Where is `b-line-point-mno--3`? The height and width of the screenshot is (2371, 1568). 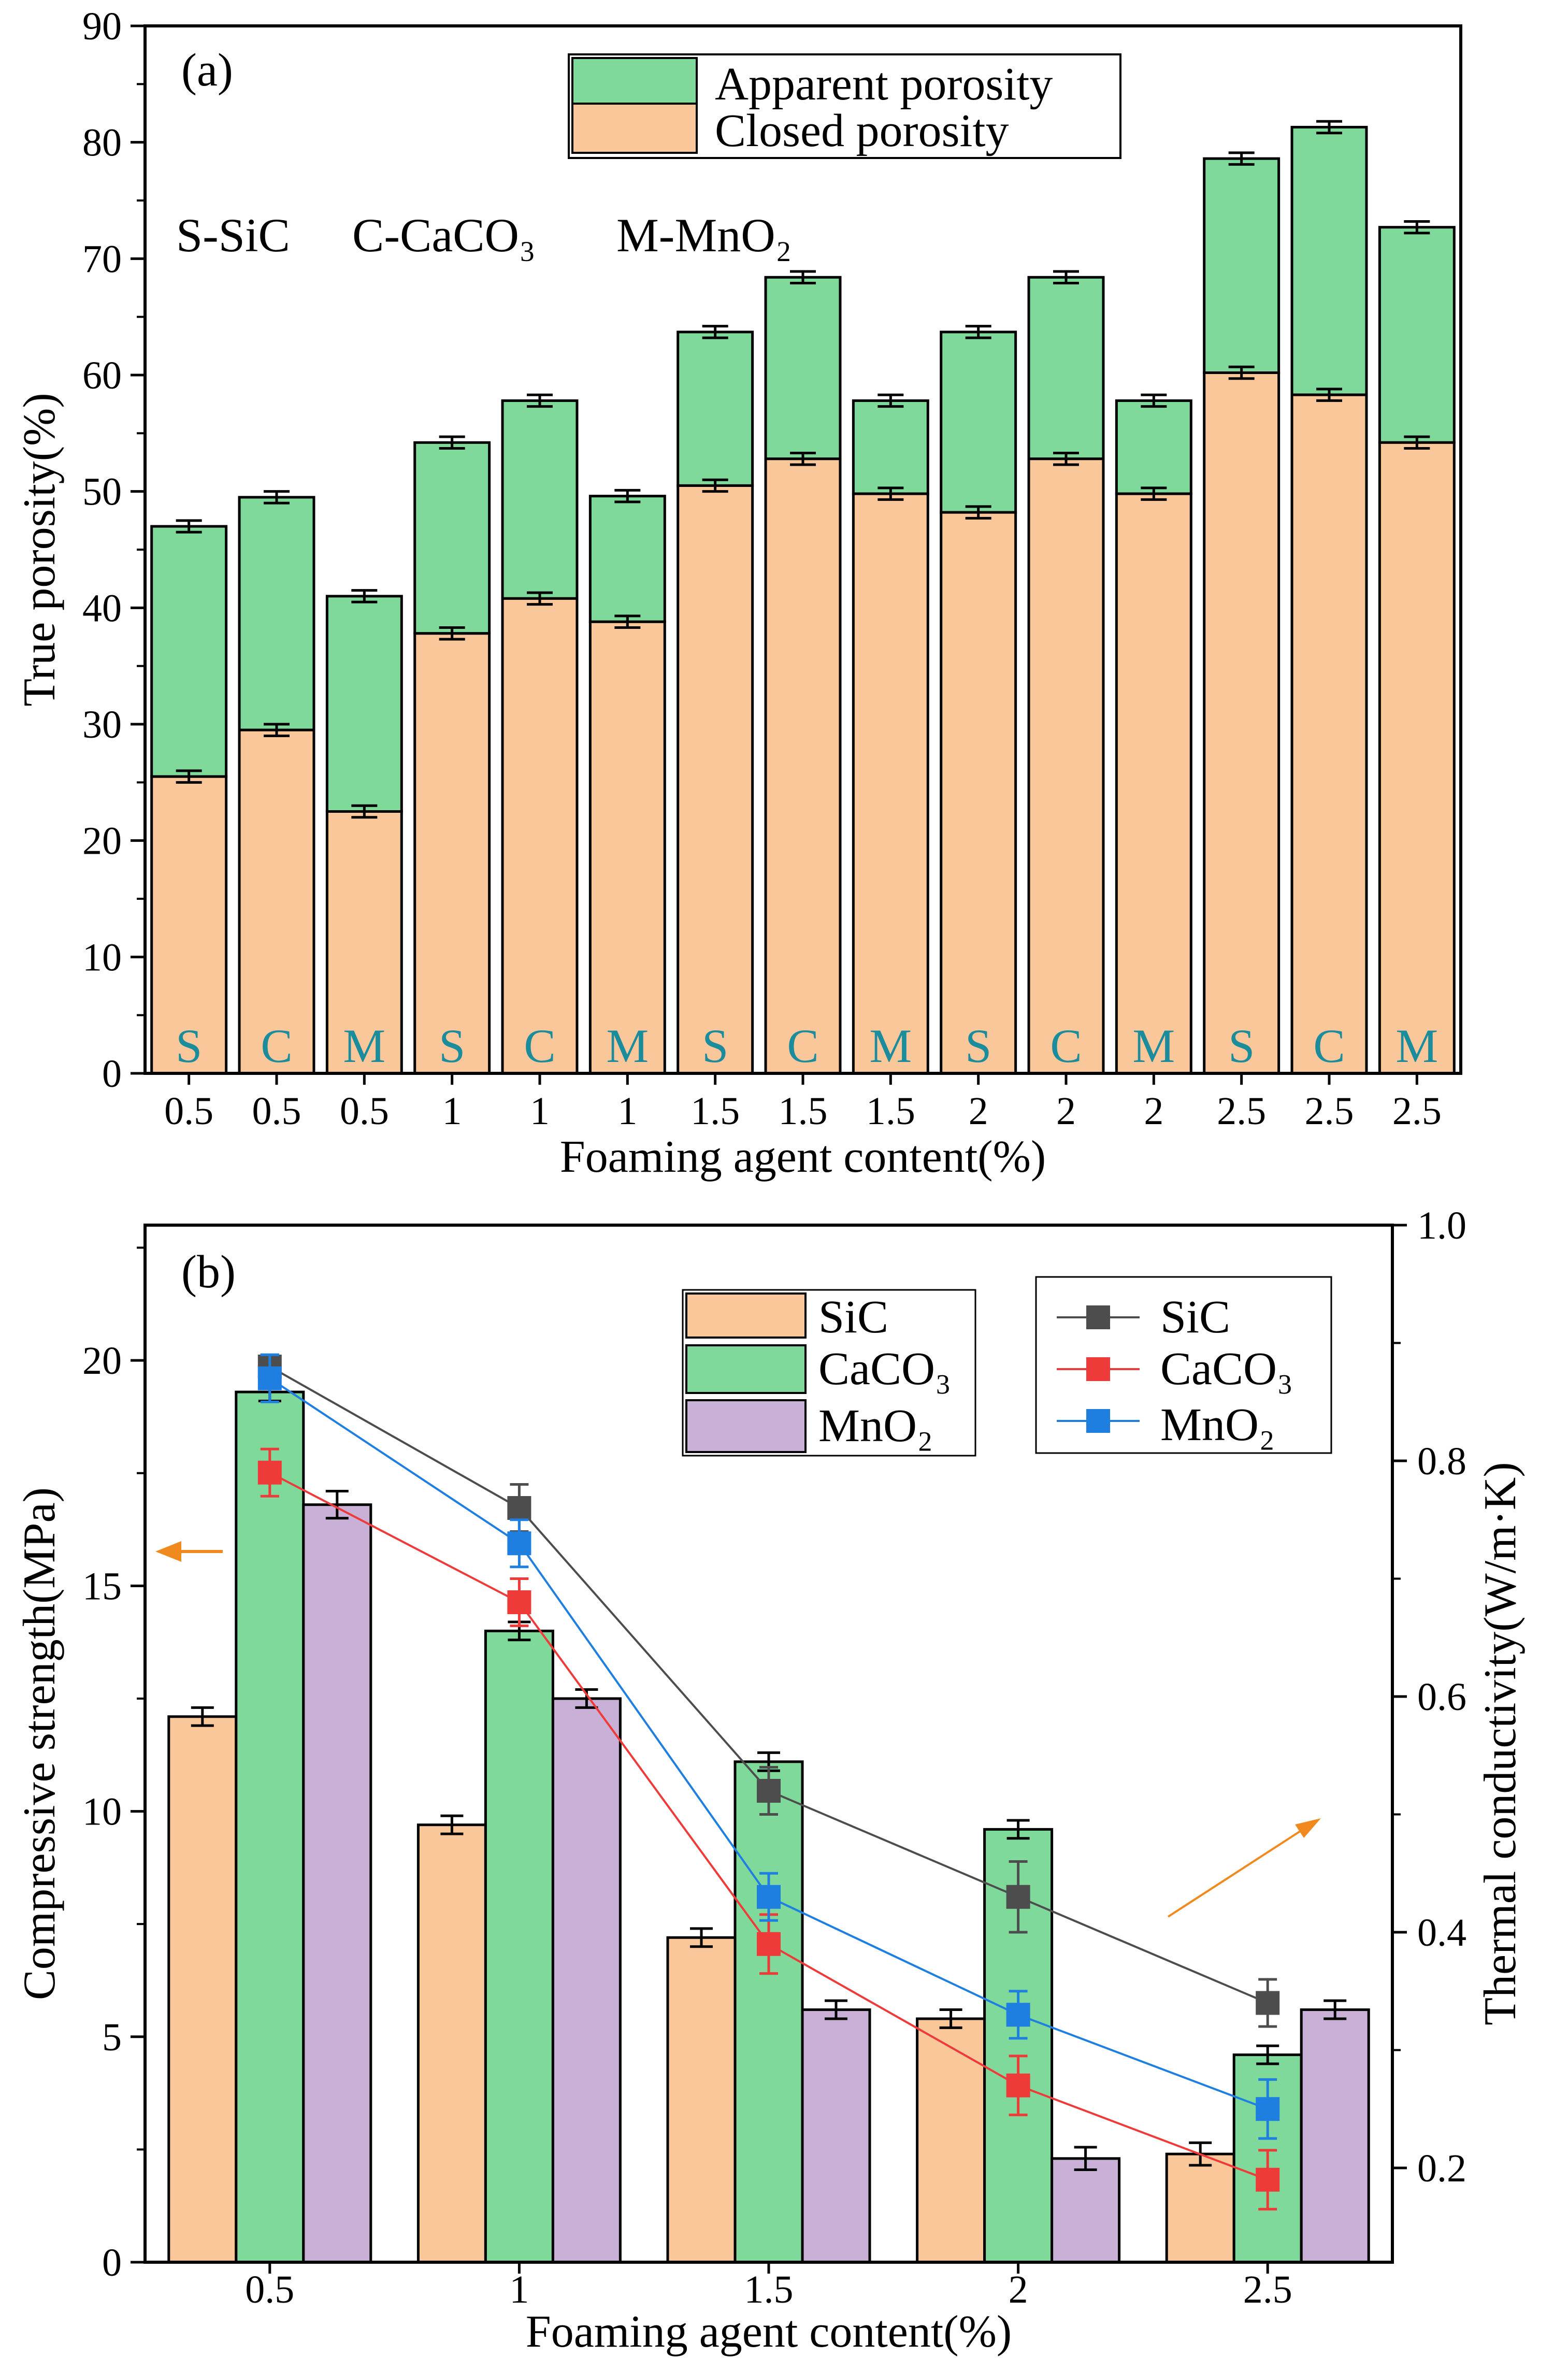
b-line-point-mno--3 is located at coordinates (1018, 2015).